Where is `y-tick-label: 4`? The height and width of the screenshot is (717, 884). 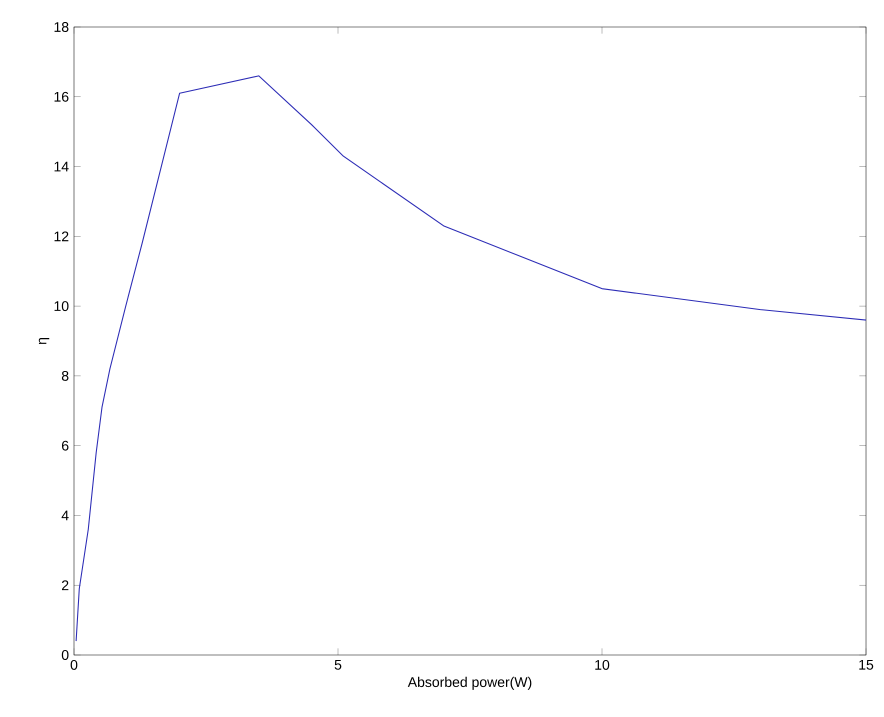
y-tick-label: 4 is located at coordinates (65, 515).